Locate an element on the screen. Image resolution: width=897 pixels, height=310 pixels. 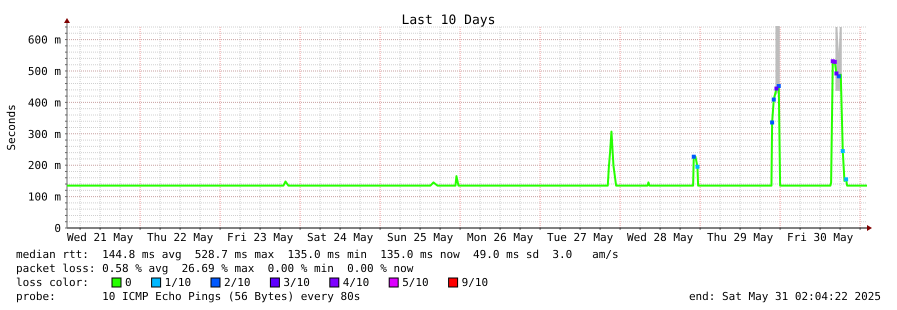
x-tick-label: Thu 29 May is located at coordinates (740, 237).